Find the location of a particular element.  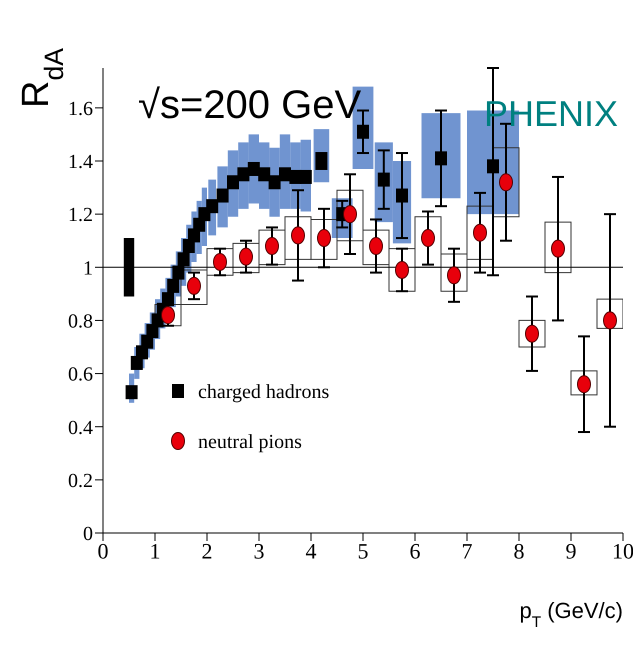

y-tick-label: 0.8 is located at coordinates (80, 321).